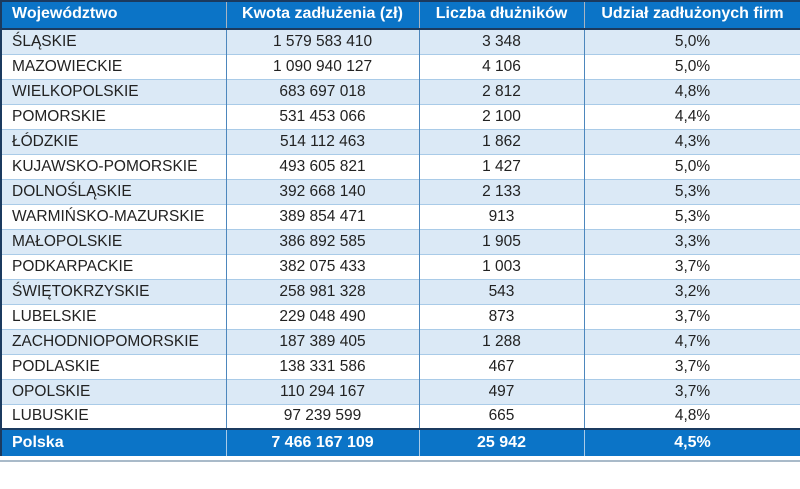 The image size is (800, 489). What do you see at coordinates (113, 366) in the screenshot?
I see `cell-region: PODLASKIE` at bounding box center [113, 366].